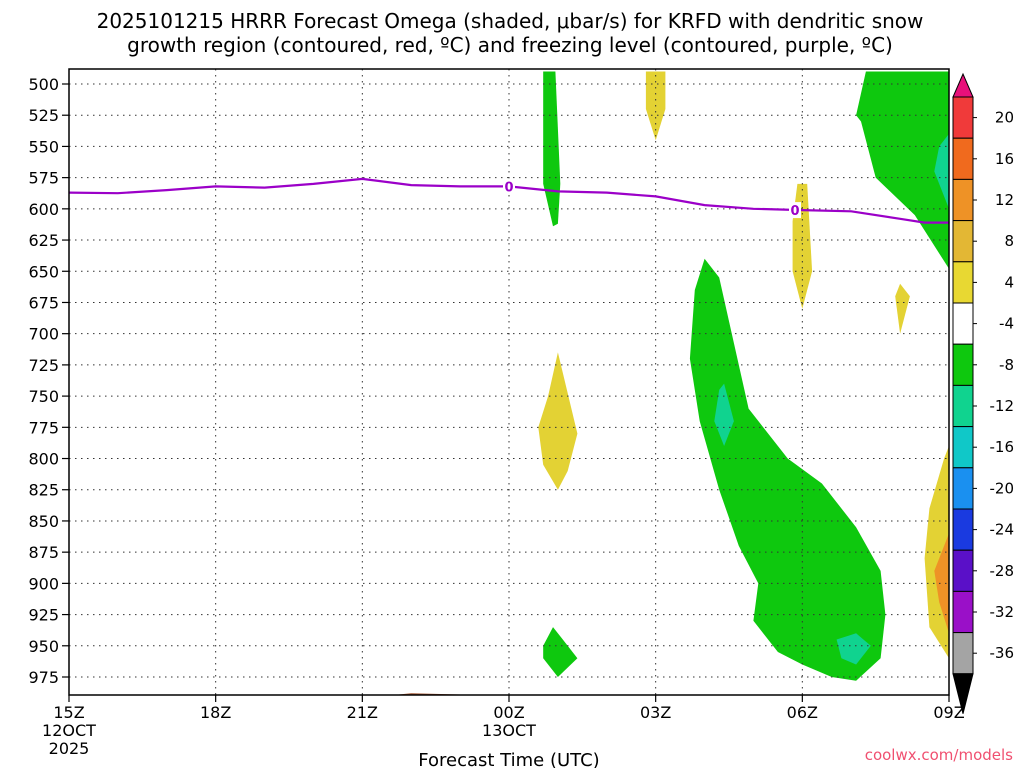 The image size is (1024, 768). What do you see at coordinates (941, 583) in the screenshot?
I see `omega-region-orange-right-low` at bounding box center [941, 583].